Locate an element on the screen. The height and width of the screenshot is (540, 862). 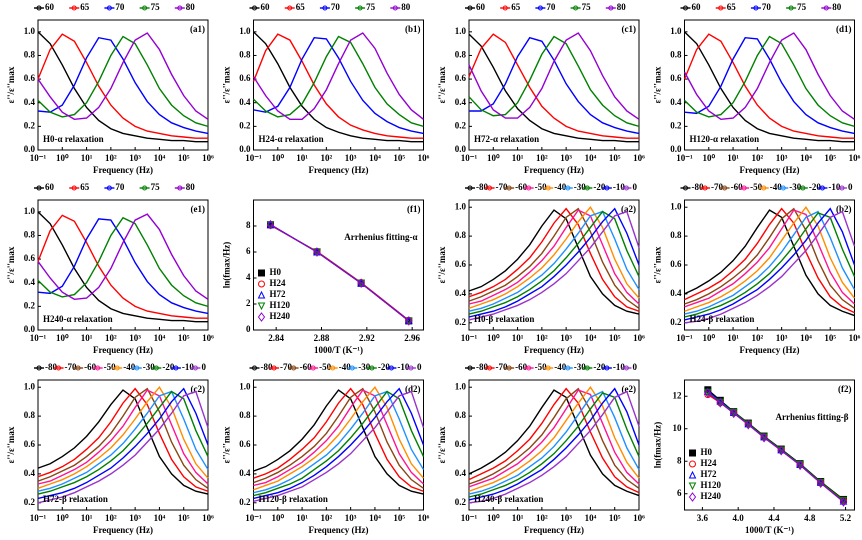
panel-label: (c1) is located at coordinates (629, 29).